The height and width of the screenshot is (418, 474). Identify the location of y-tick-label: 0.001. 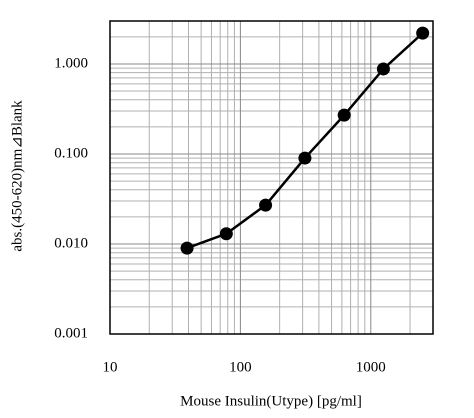
(71, 333).